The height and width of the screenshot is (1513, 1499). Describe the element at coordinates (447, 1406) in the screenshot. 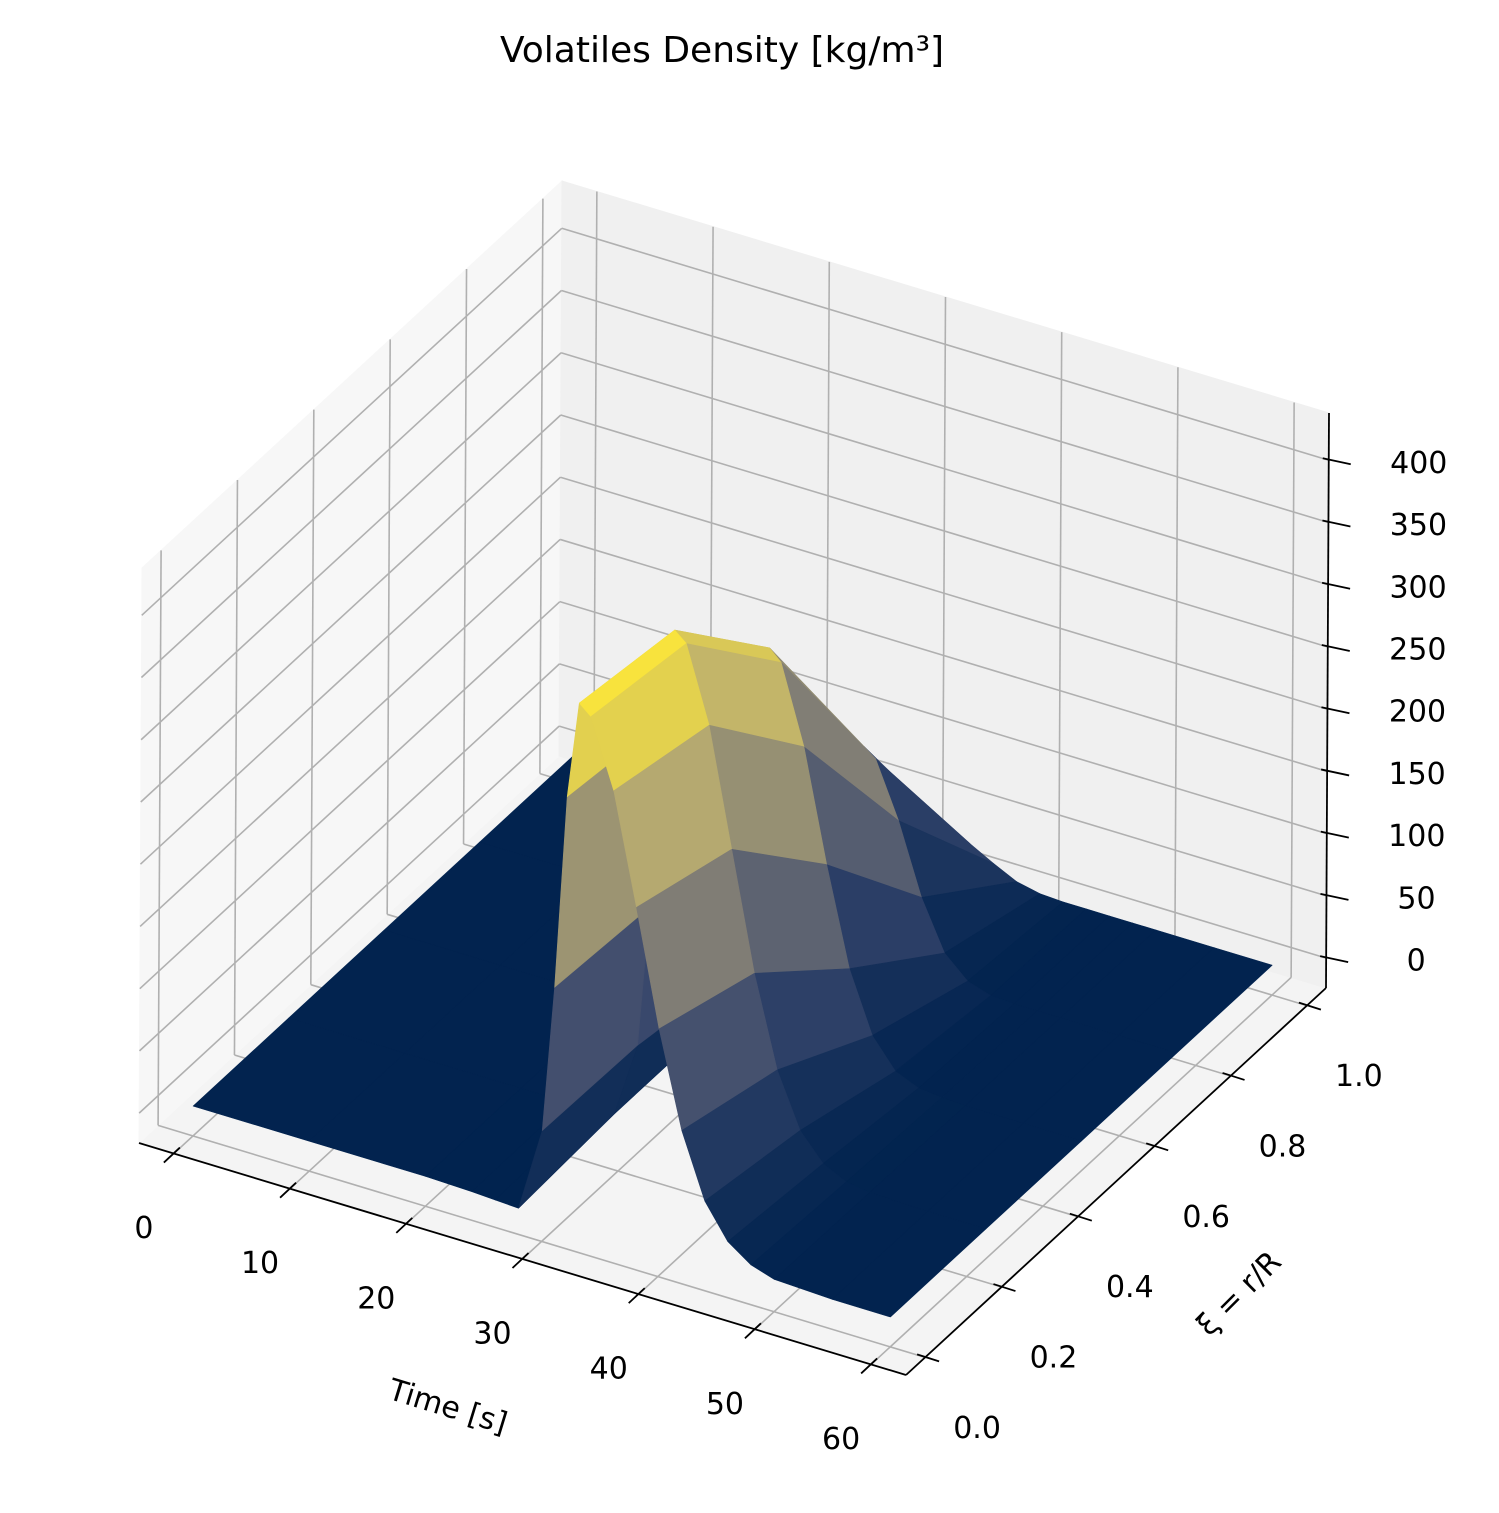

I see `x-axis-label: Time [s]` at that location.